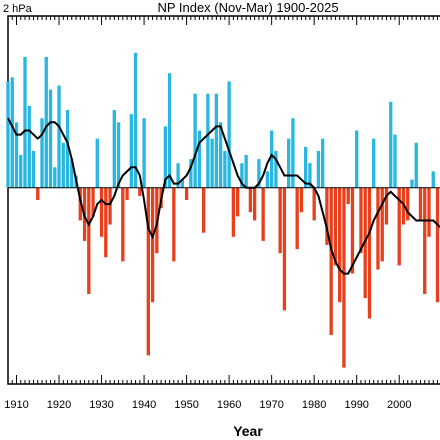  What do you see at coordinates (93, 202) in the screenshot?
I see `bar-1928` at bounding box center [93, 202].